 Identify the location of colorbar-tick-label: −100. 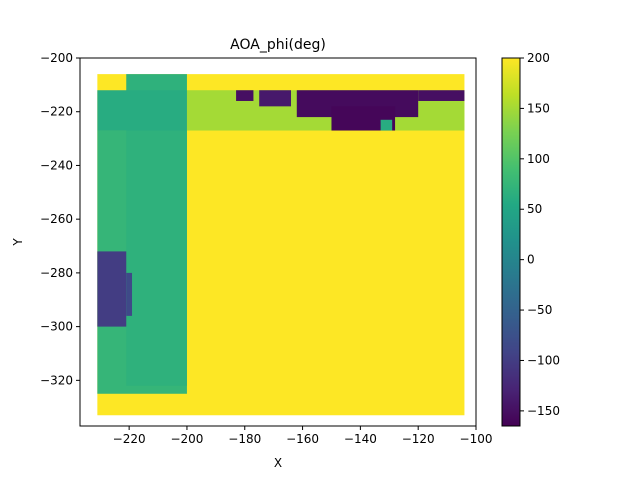
(543, 360).